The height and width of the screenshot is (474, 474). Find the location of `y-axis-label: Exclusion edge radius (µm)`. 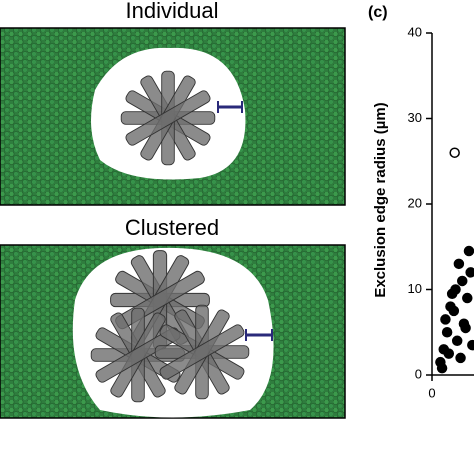

y-axis-label: Exclusion edge radius (µm) is located at coordinates (380, 199).